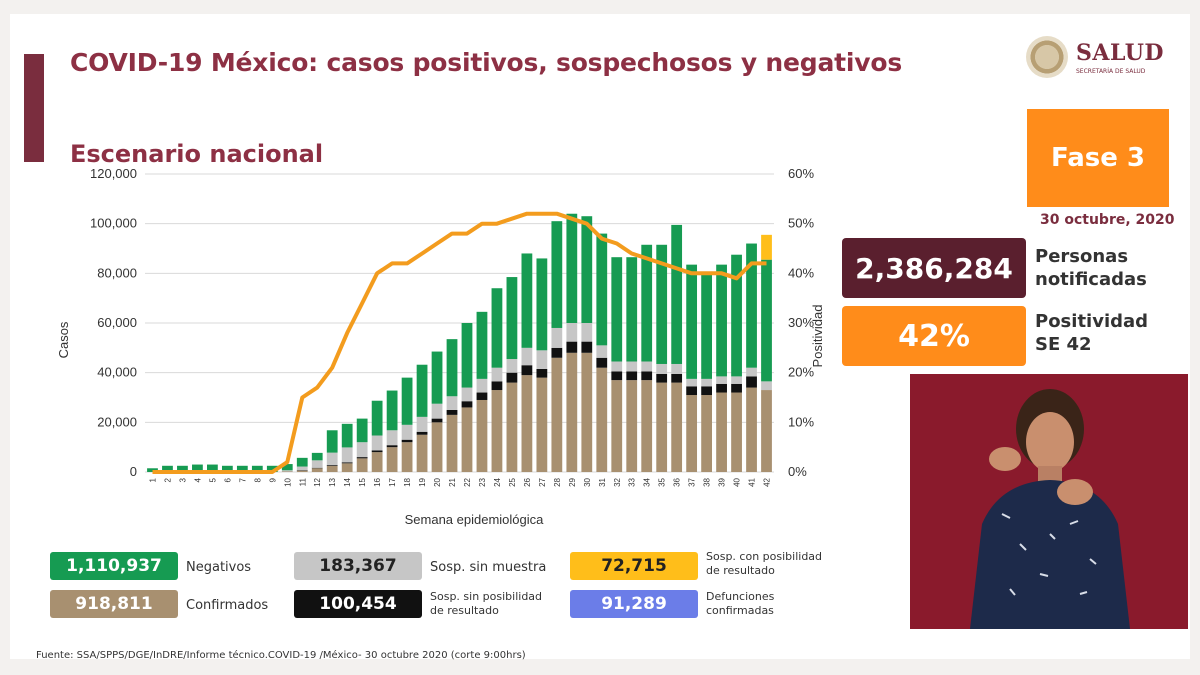 The image size is (1200, 675). What do you see at coordinates (197, 154) in the screenshot?
I see `page-subtitle: Escenario nacional` at bounding box center [197, 154].